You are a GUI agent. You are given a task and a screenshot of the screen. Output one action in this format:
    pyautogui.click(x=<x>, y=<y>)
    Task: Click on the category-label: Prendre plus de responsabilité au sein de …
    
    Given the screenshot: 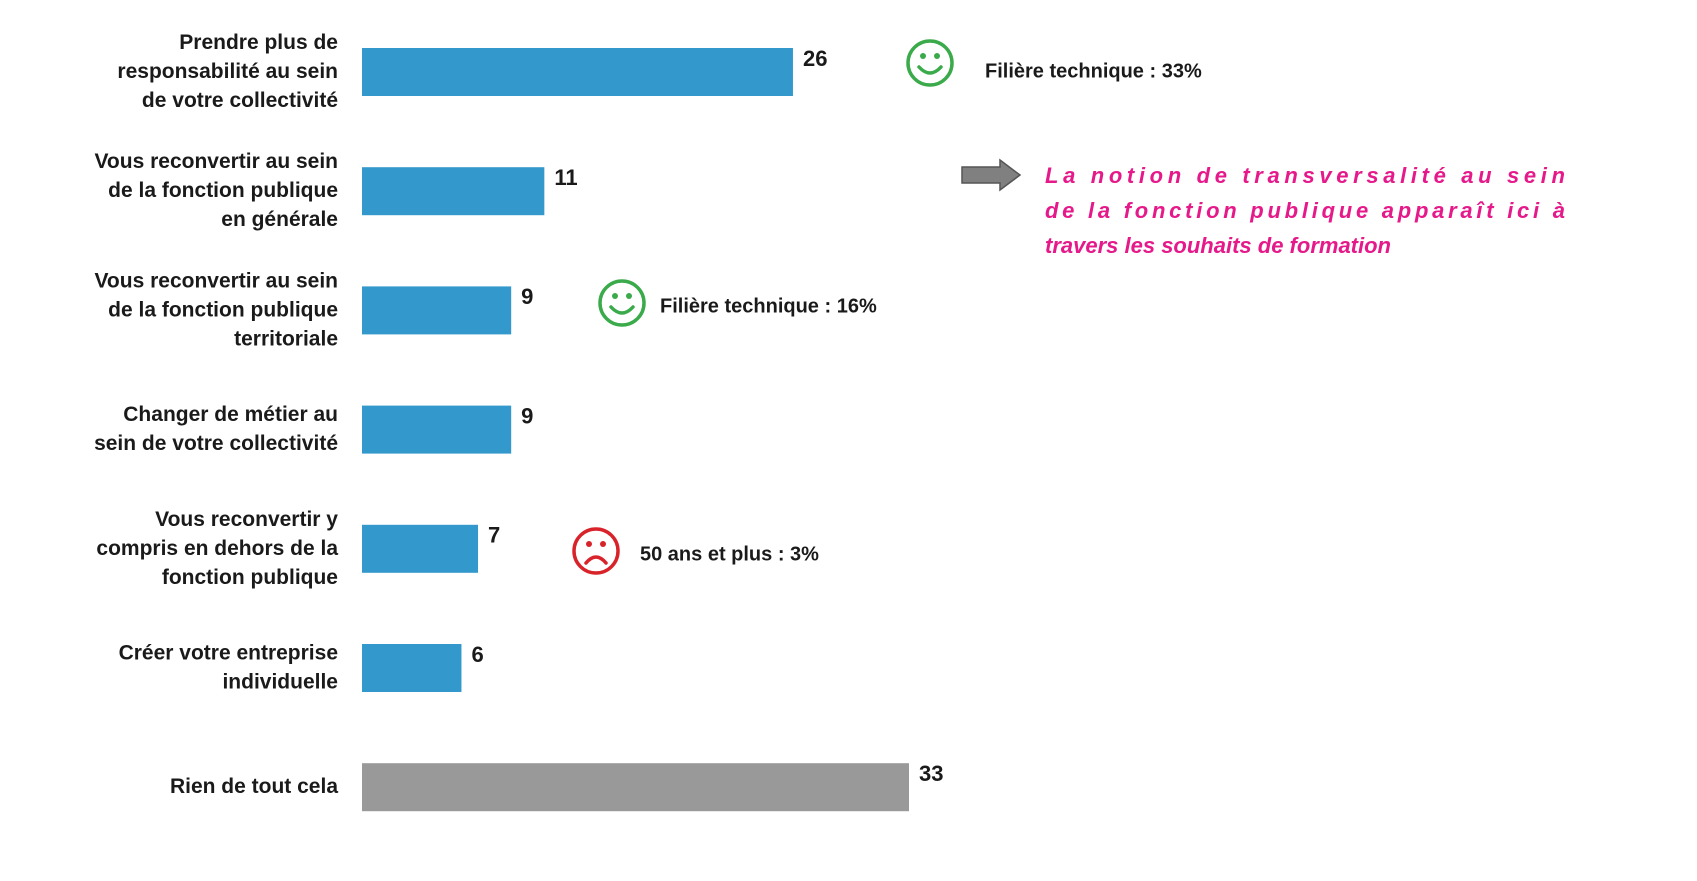 What is the action you would take?
    pyautogui.click(x=227, y=71)
    